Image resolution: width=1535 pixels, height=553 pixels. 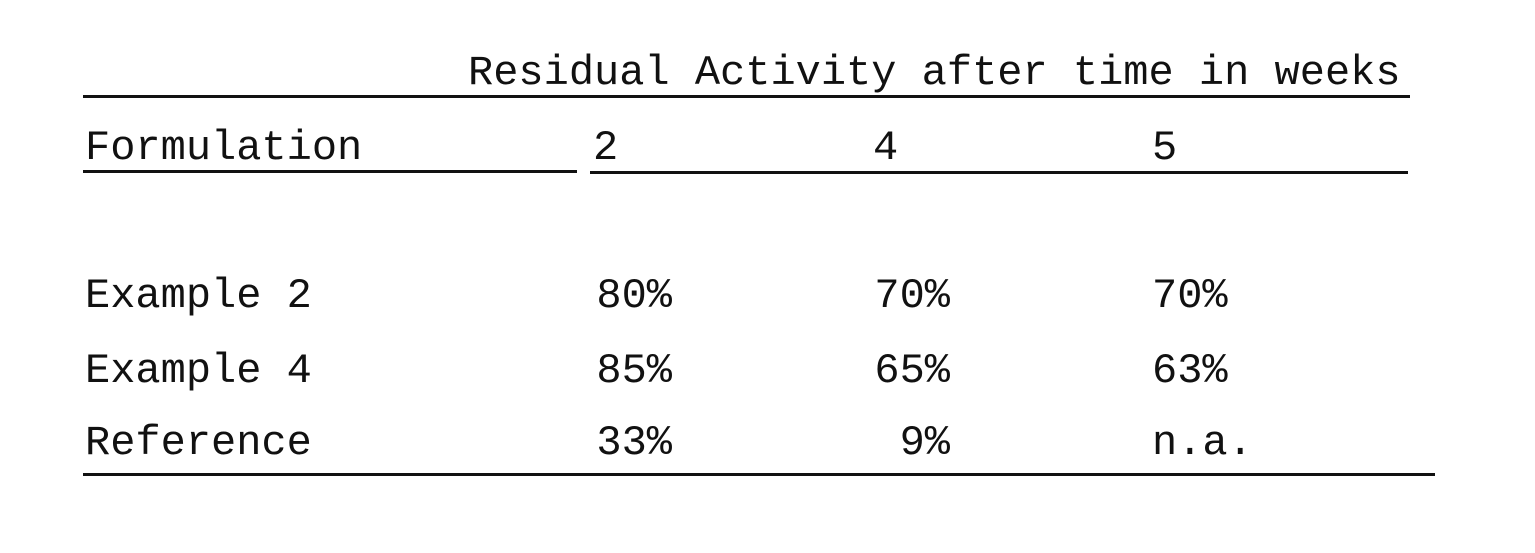 What do you see at coordinates (1190, 371) in the screenshot?
I see `table-cell: 63%` at bounding box center [1190, 371].